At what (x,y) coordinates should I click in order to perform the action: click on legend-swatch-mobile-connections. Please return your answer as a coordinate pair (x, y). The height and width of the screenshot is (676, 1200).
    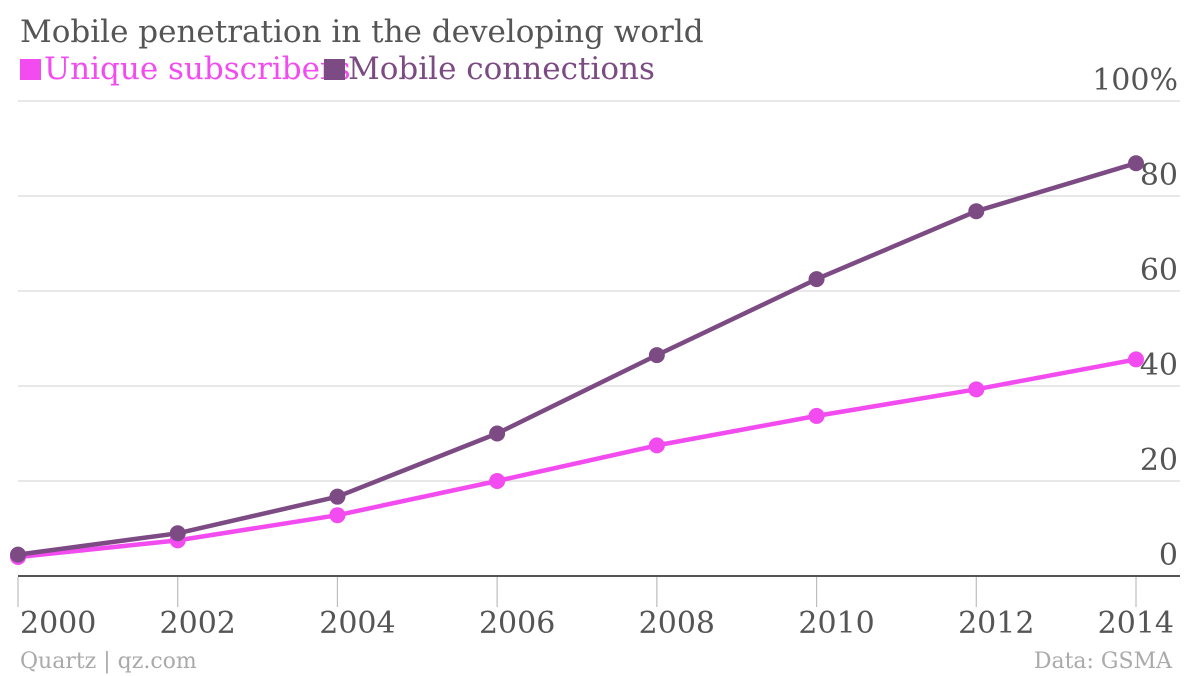
    Looking at the image, I should click on (334, 69).